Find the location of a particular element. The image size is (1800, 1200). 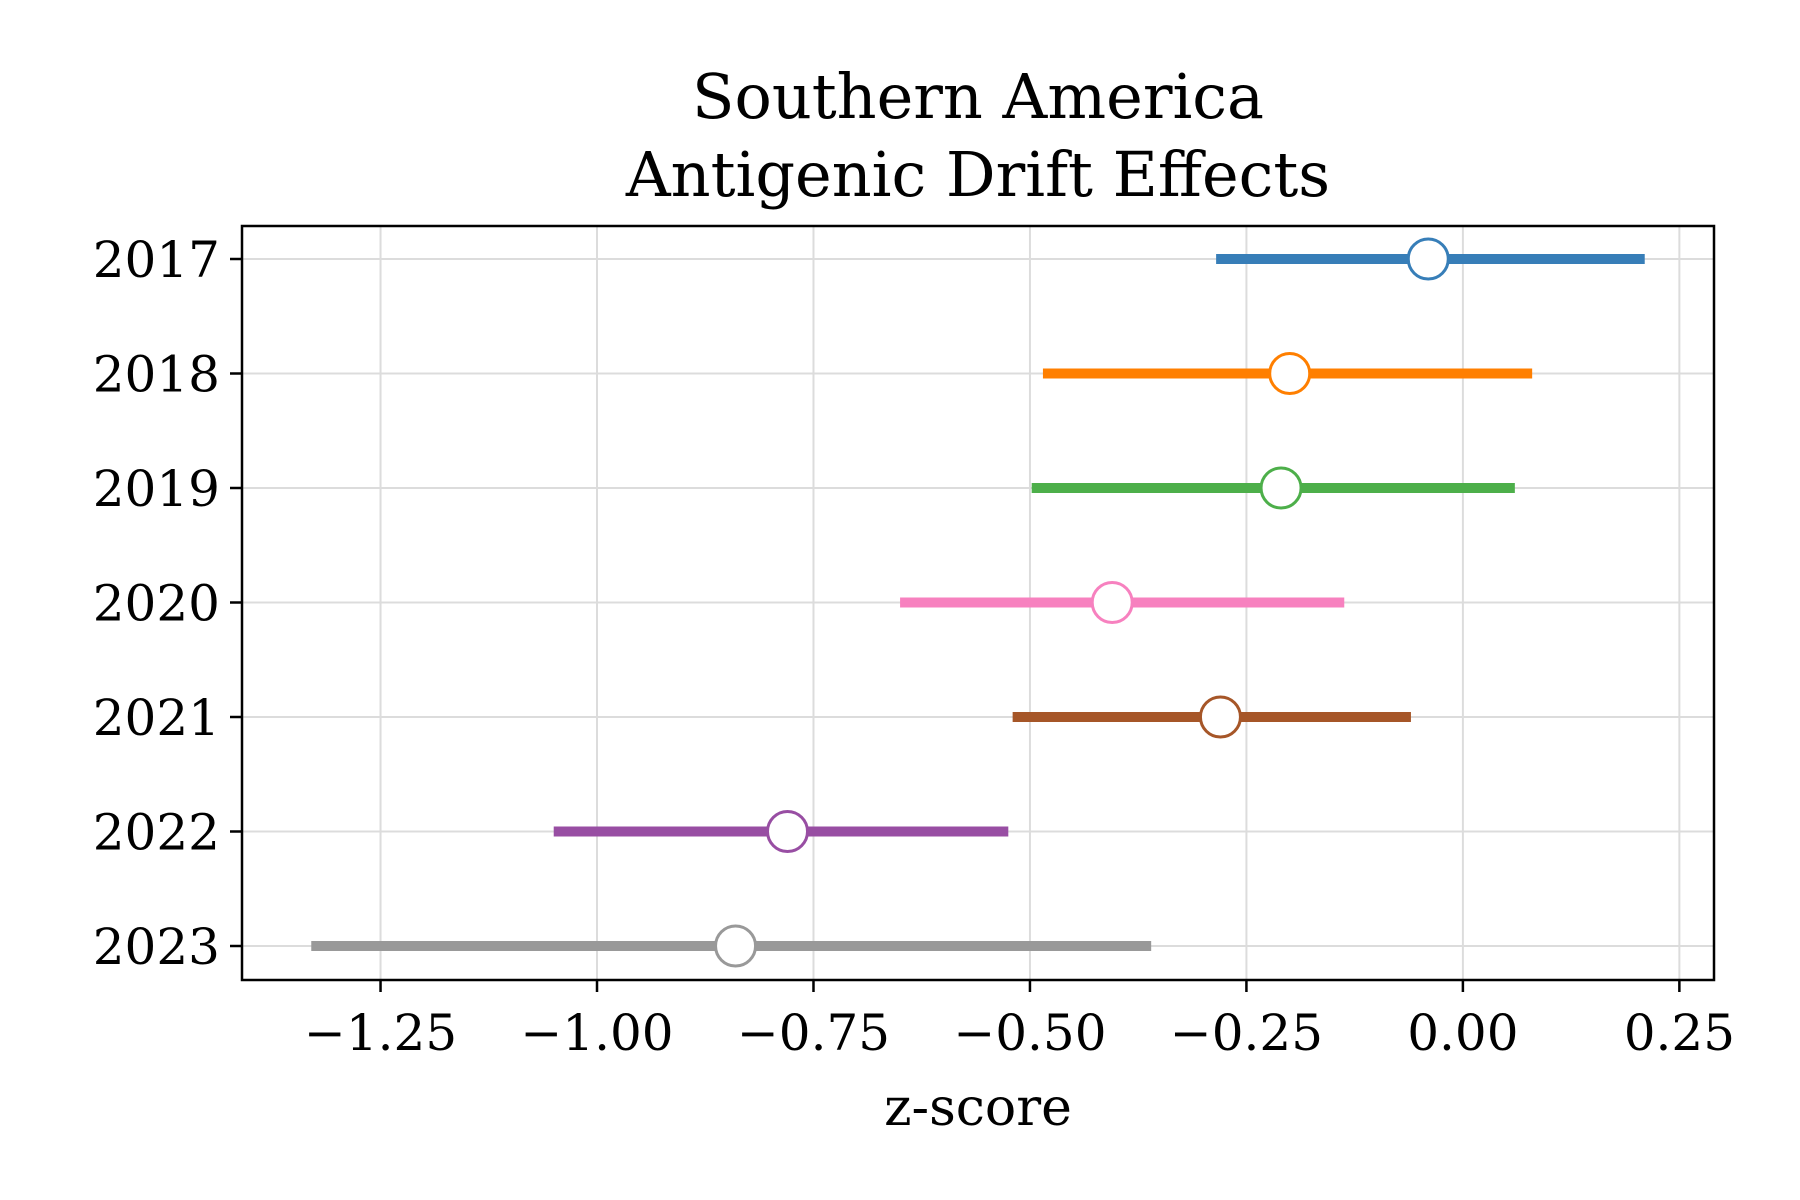

x-tick-label: −0.25 is located at coordinates (1246, 1033).